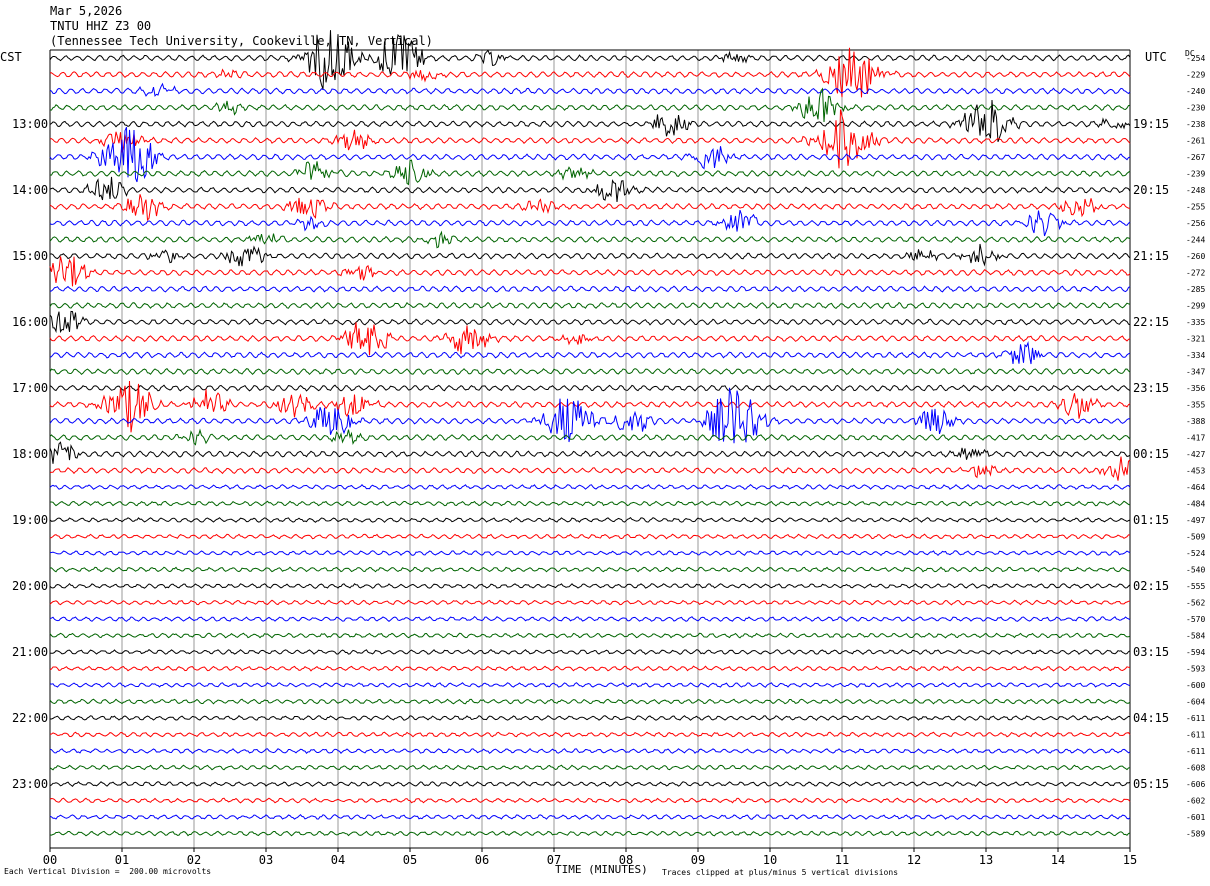 The image size is (1210, 886). I want to click on left-timezone-label: CST, so click(11, 57).